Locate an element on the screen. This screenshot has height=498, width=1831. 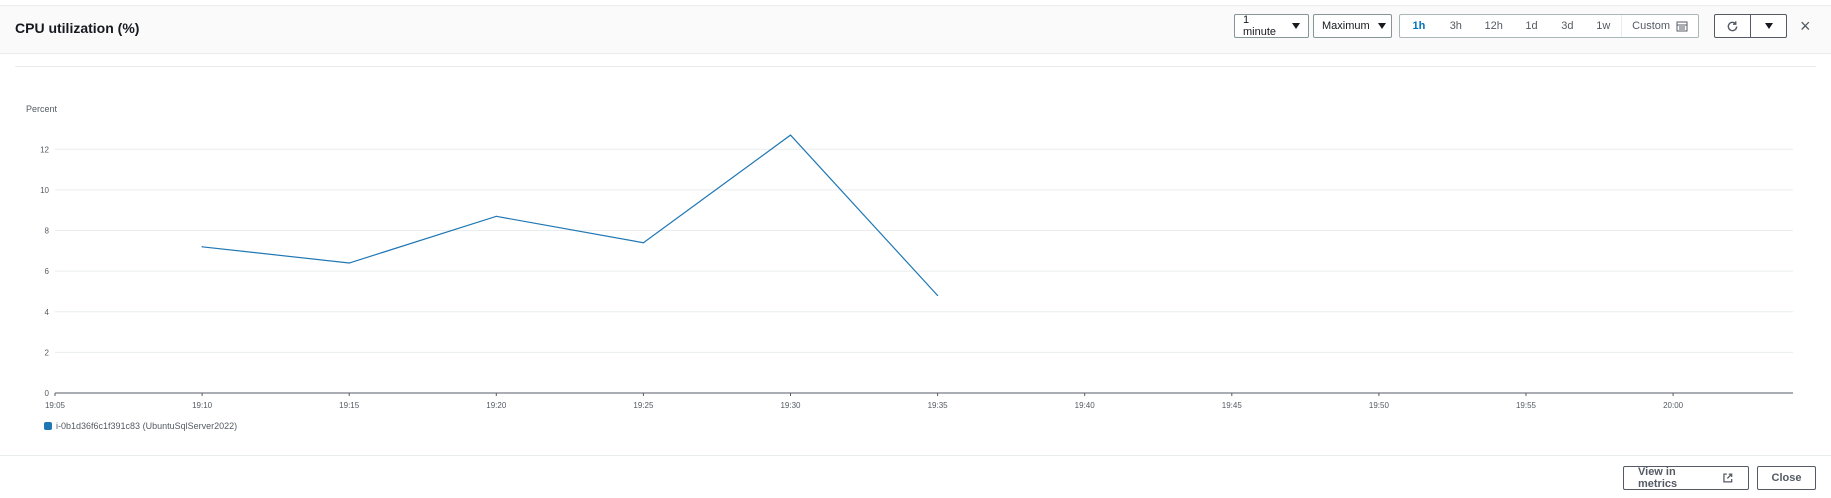
period-select: 1 minute is located at coordinates (1271, 26).